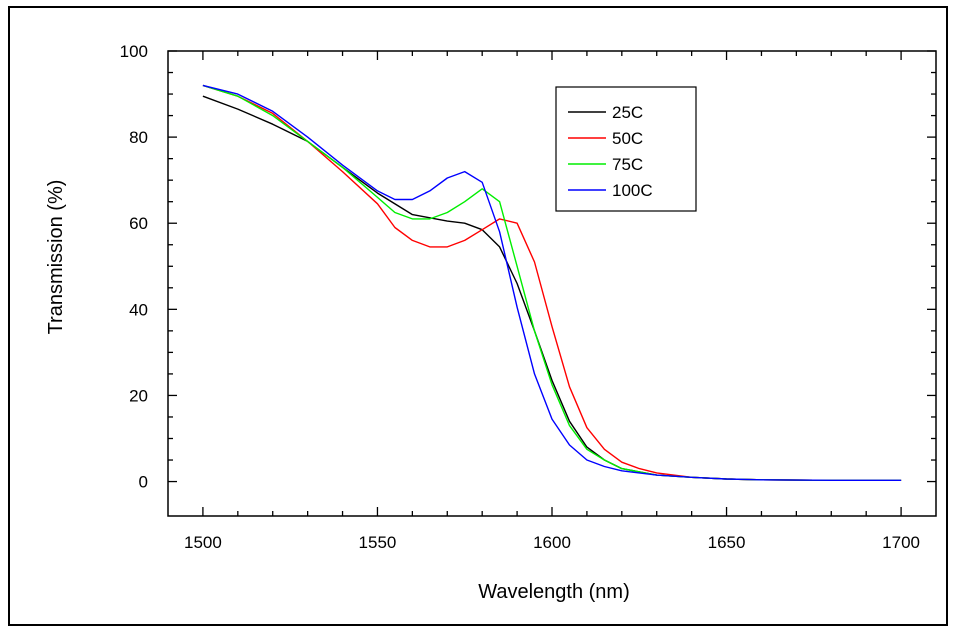 This screenshot has width=956, height=632. I want to click on y-tick-label: 40, so click(138, 309).